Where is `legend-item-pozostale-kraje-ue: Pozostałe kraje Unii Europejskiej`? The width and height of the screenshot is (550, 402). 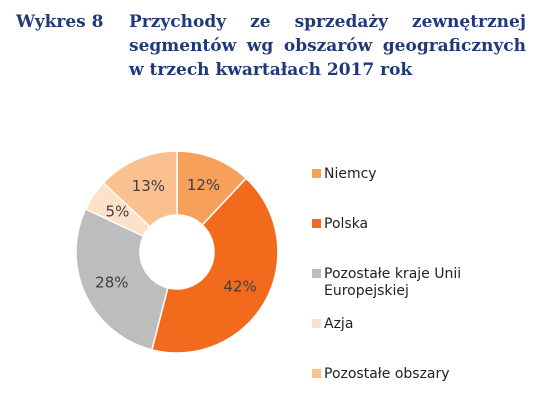
legend-item-pozostale-kraje-ue: Pozostałe kraje Unii Europejskiej is located at coordinates (388, 283).